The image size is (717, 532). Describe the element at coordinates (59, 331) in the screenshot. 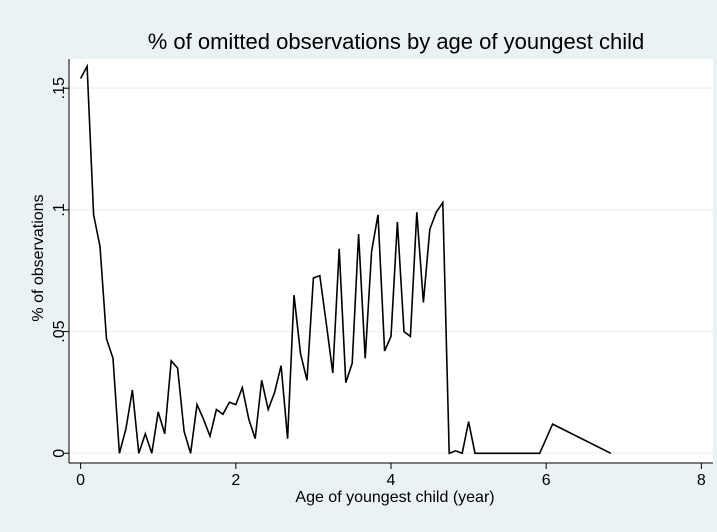

I see `y-tick-label: .05` at that location.